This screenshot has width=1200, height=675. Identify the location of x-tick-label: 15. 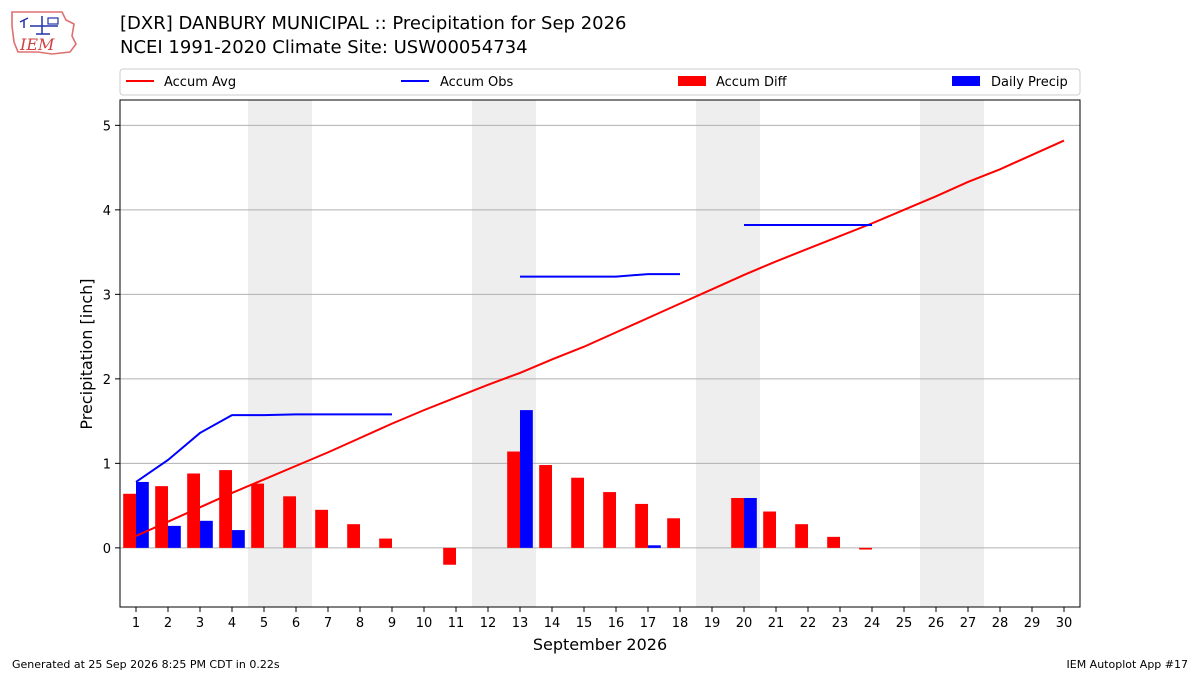
(584, 623).